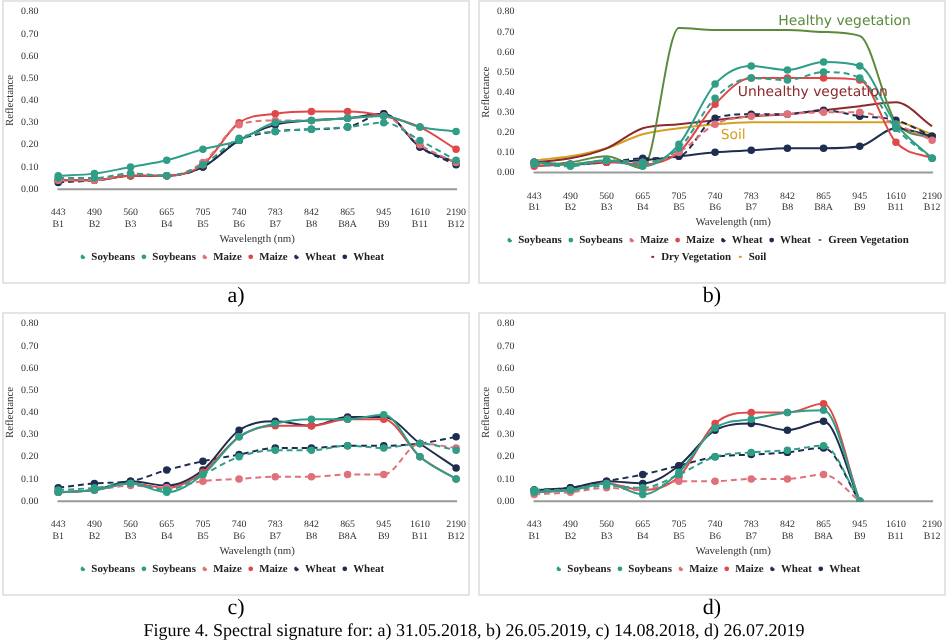  Describe the element at coordinates (236, 296) in the screenshot. I see `text: a)` at that location.